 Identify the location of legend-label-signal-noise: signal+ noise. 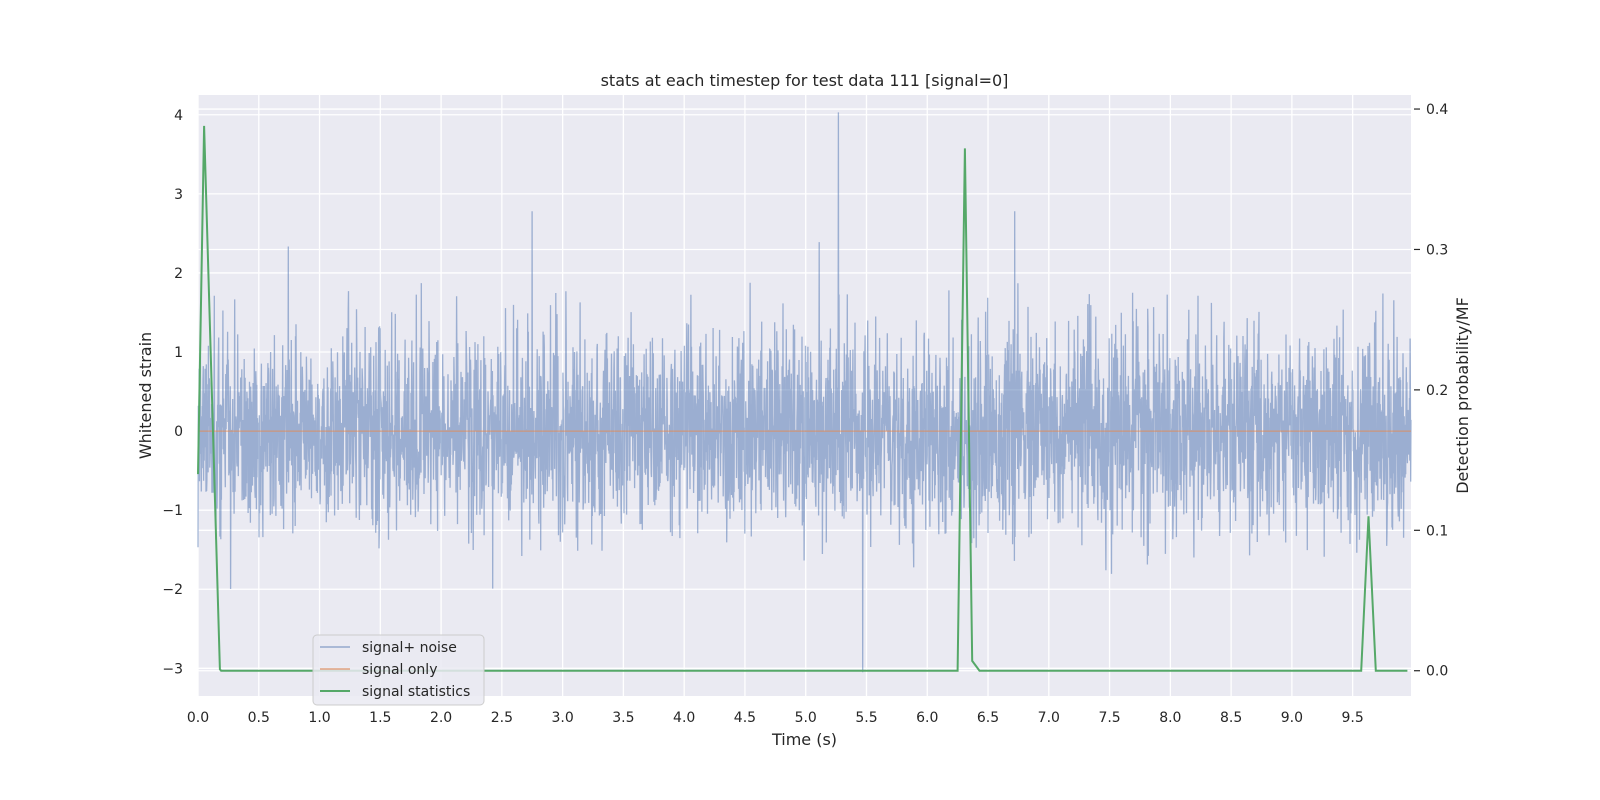
(409, 648).